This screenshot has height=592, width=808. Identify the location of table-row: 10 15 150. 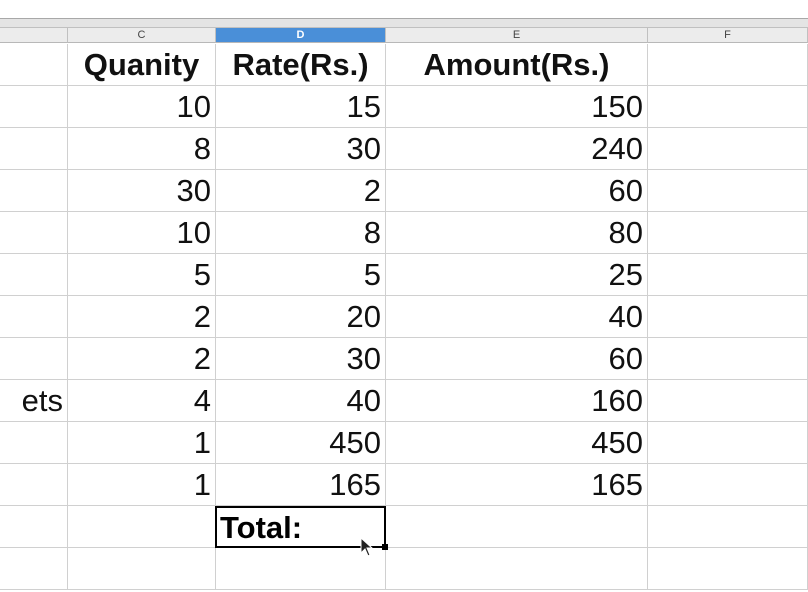
(404, 107).